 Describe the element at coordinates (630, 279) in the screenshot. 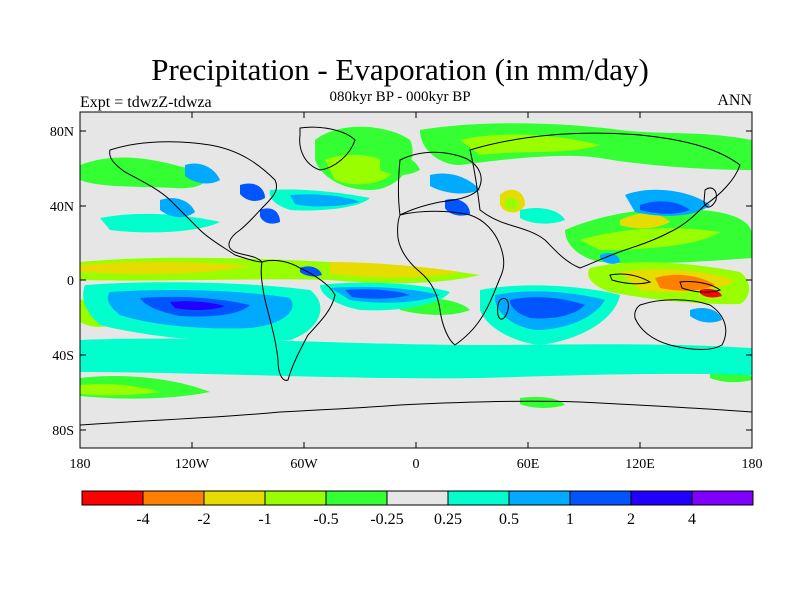

I see `coast-indonesia` at that location.